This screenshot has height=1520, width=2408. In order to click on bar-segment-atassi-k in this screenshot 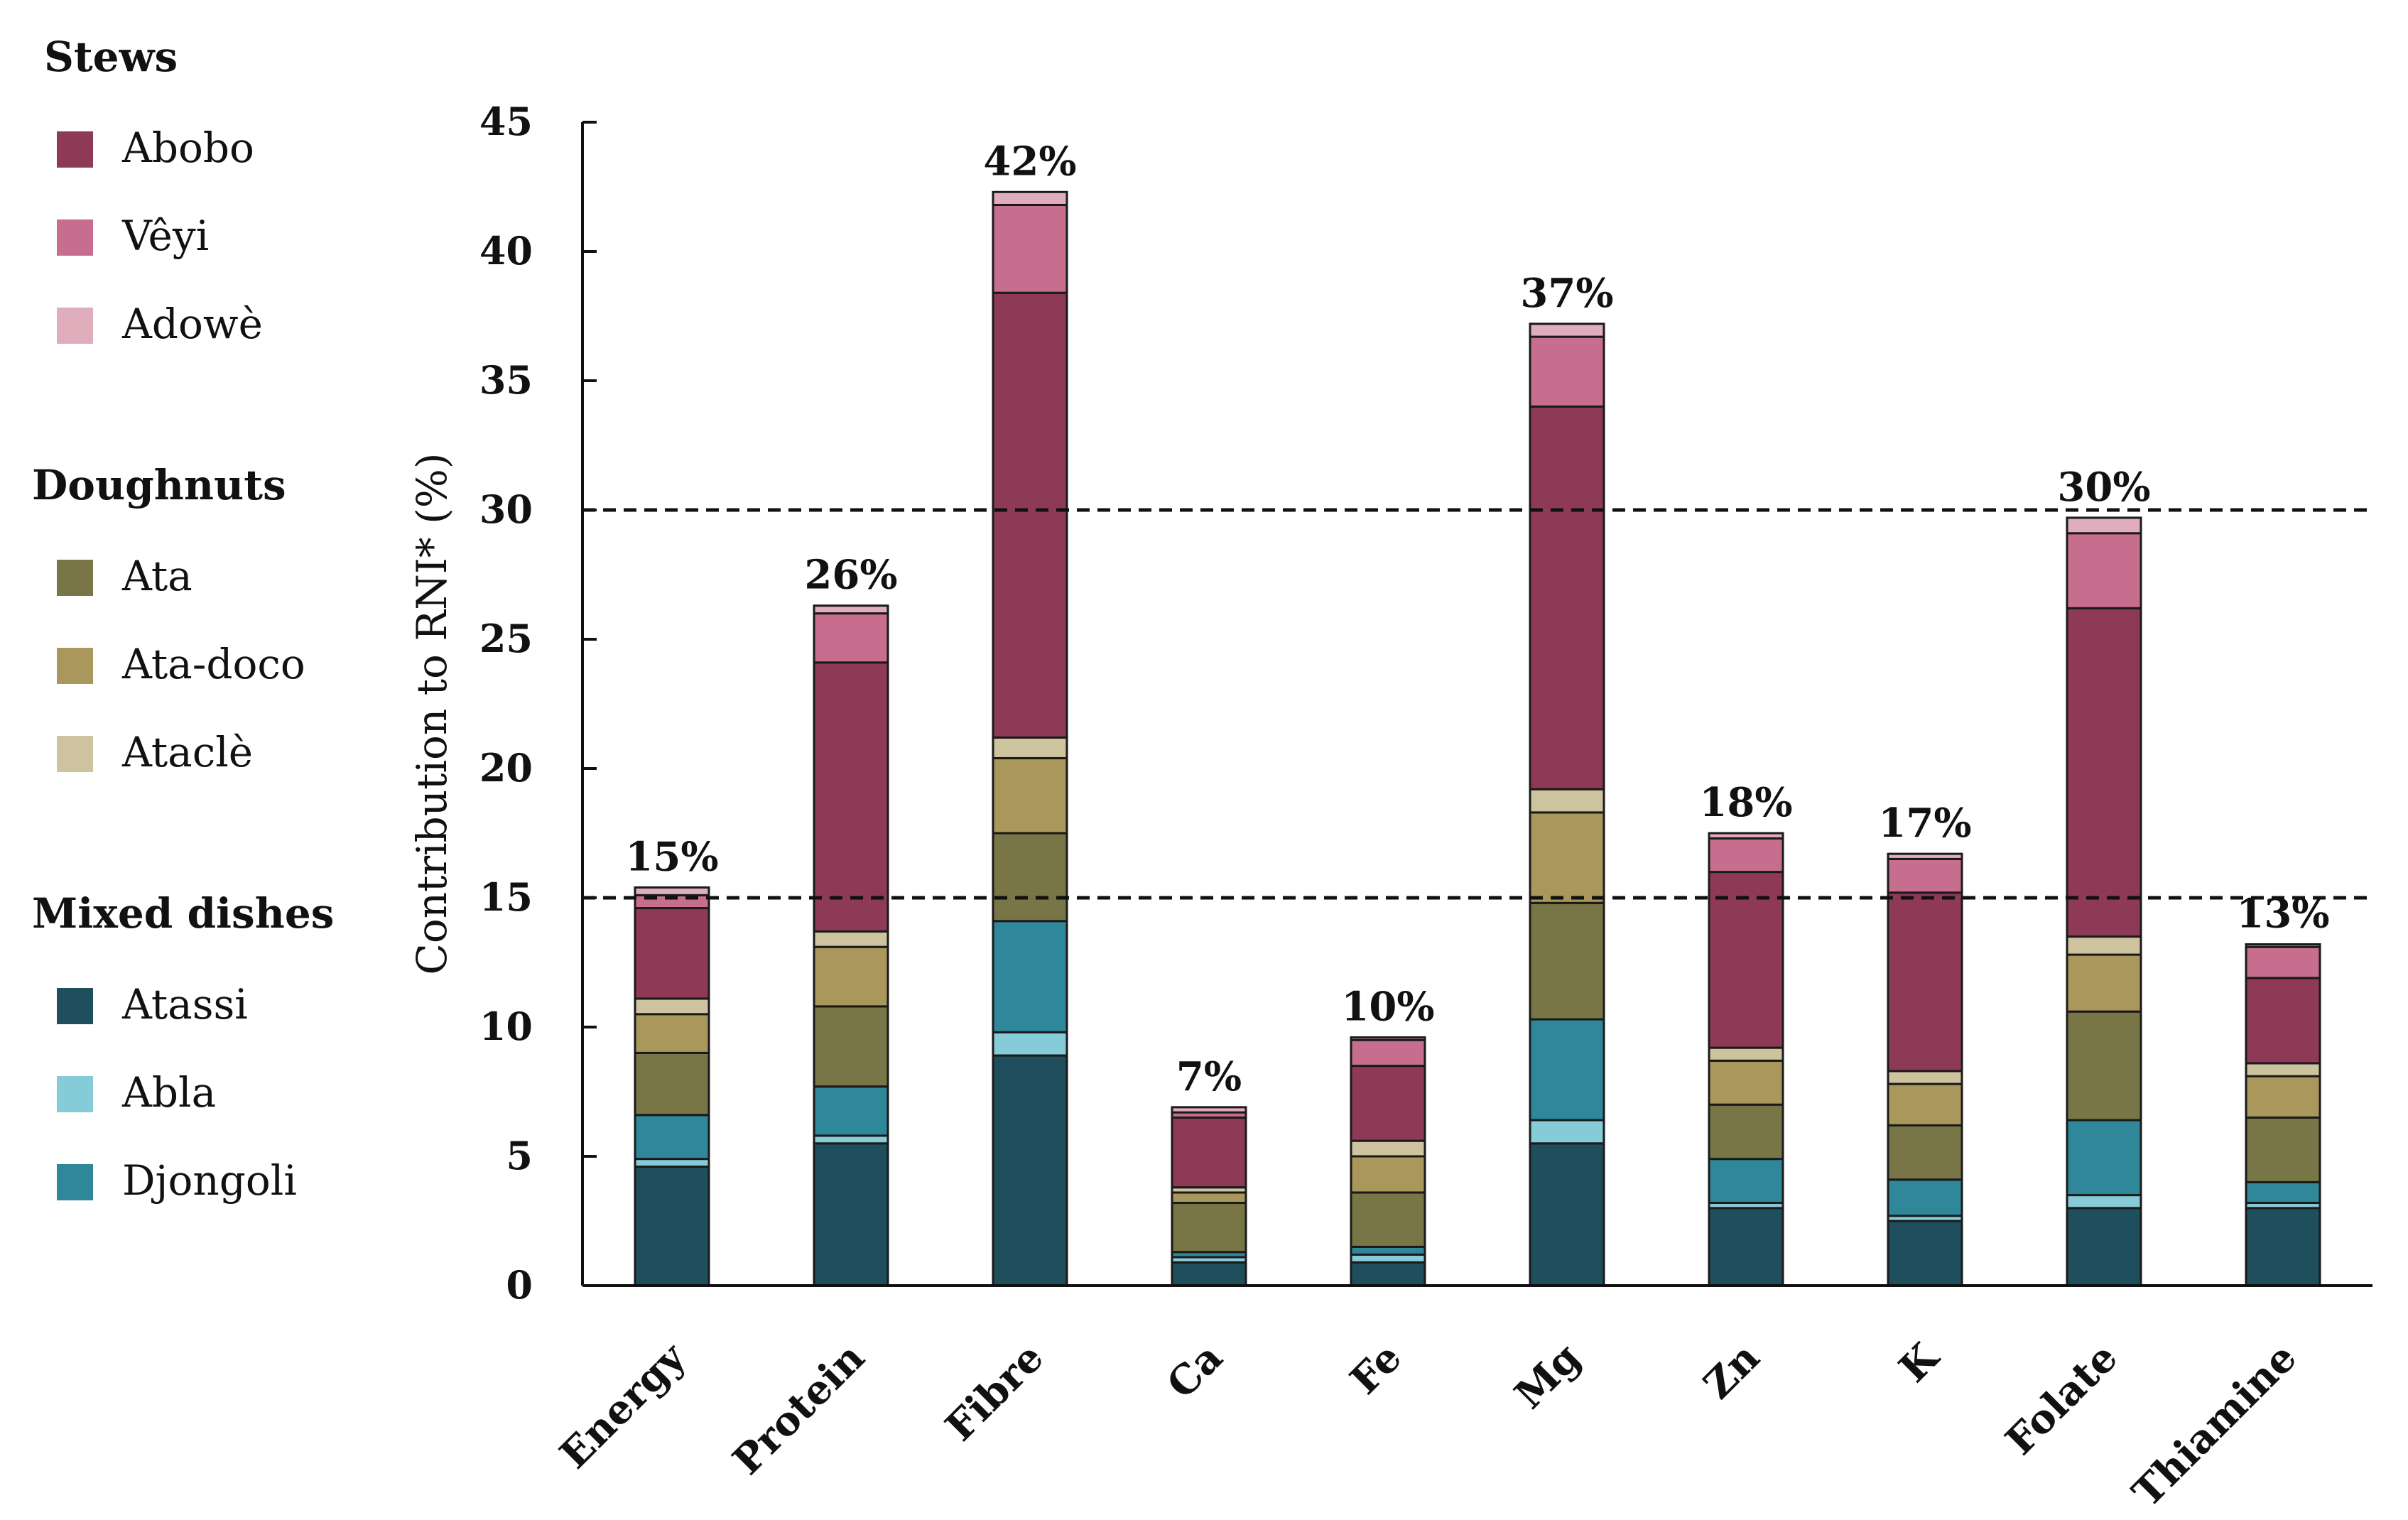, I will do `click(1925, 1253)`.